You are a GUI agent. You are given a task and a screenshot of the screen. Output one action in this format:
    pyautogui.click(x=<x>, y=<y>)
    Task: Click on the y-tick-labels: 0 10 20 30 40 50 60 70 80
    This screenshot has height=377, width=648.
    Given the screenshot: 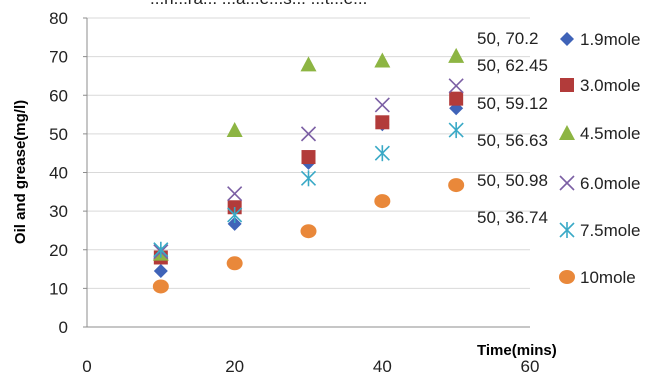 What is the action you would take?
    pyautogui.click(x=58, y=173)
    